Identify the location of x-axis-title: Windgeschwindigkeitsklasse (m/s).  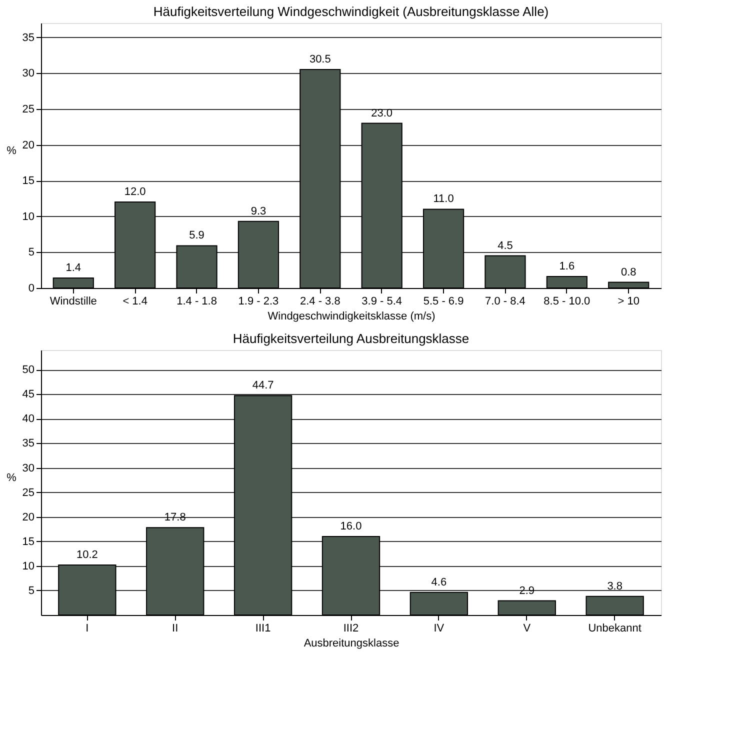
(352, 316).